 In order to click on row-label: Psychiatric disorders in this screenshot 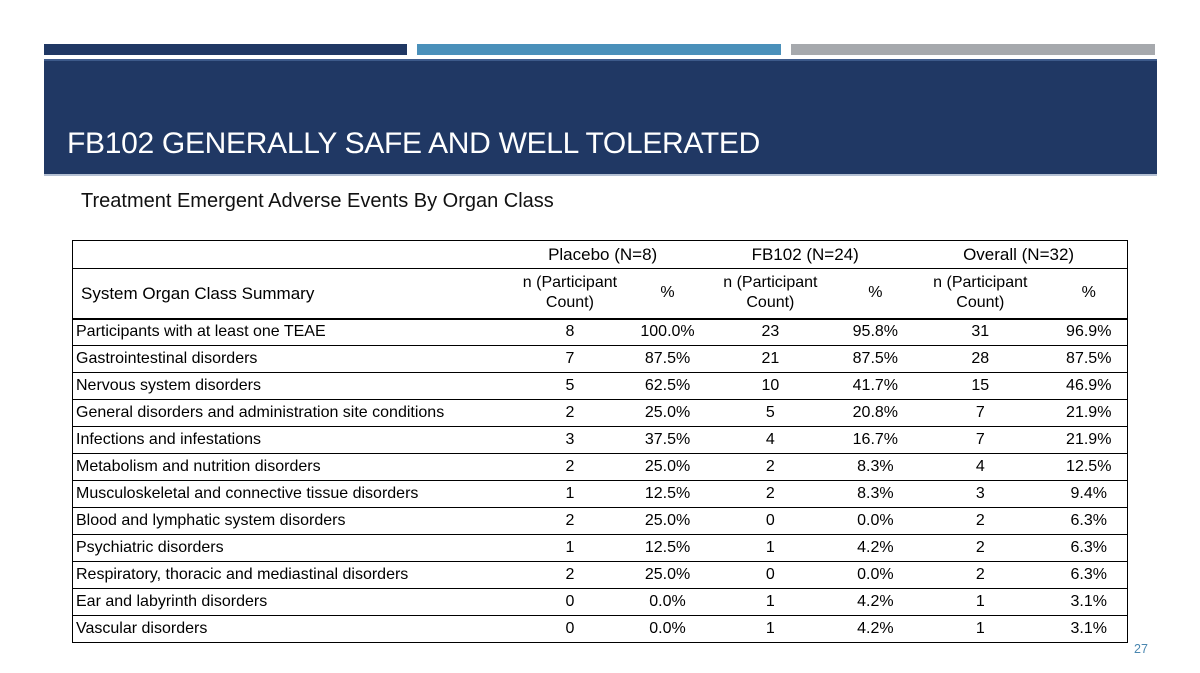, I will do `click(289, 548)`.